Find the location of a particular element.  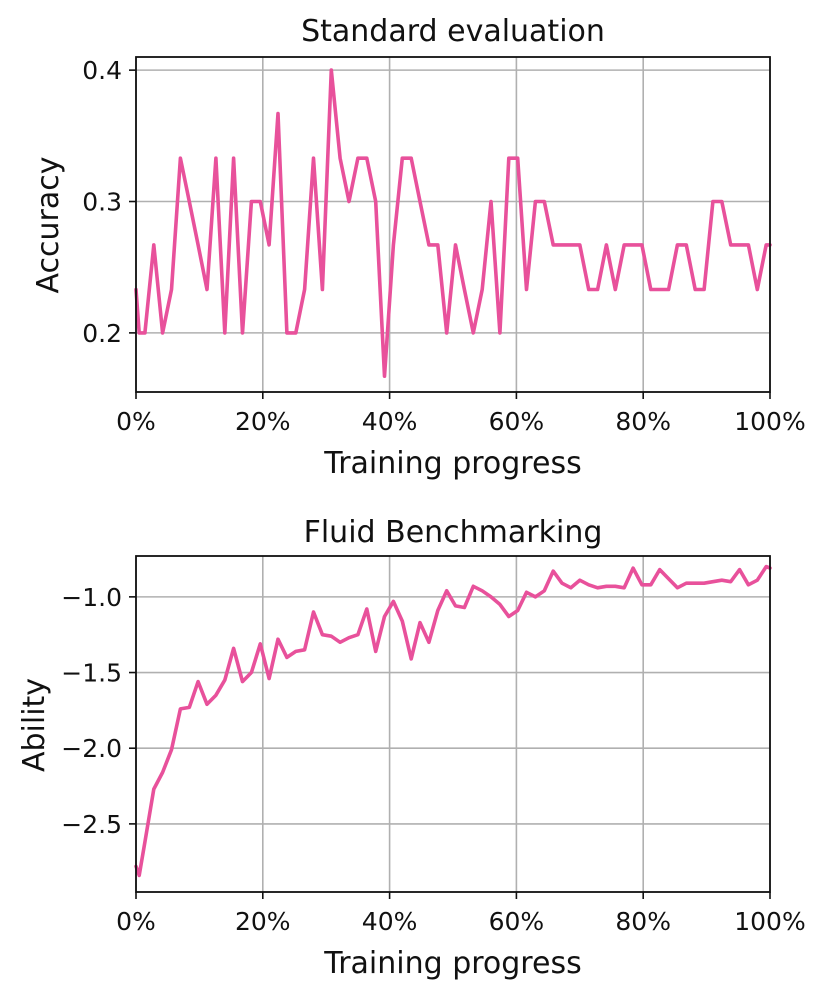

y-tick-label: −2.5 is located at coordinates (91, 824).